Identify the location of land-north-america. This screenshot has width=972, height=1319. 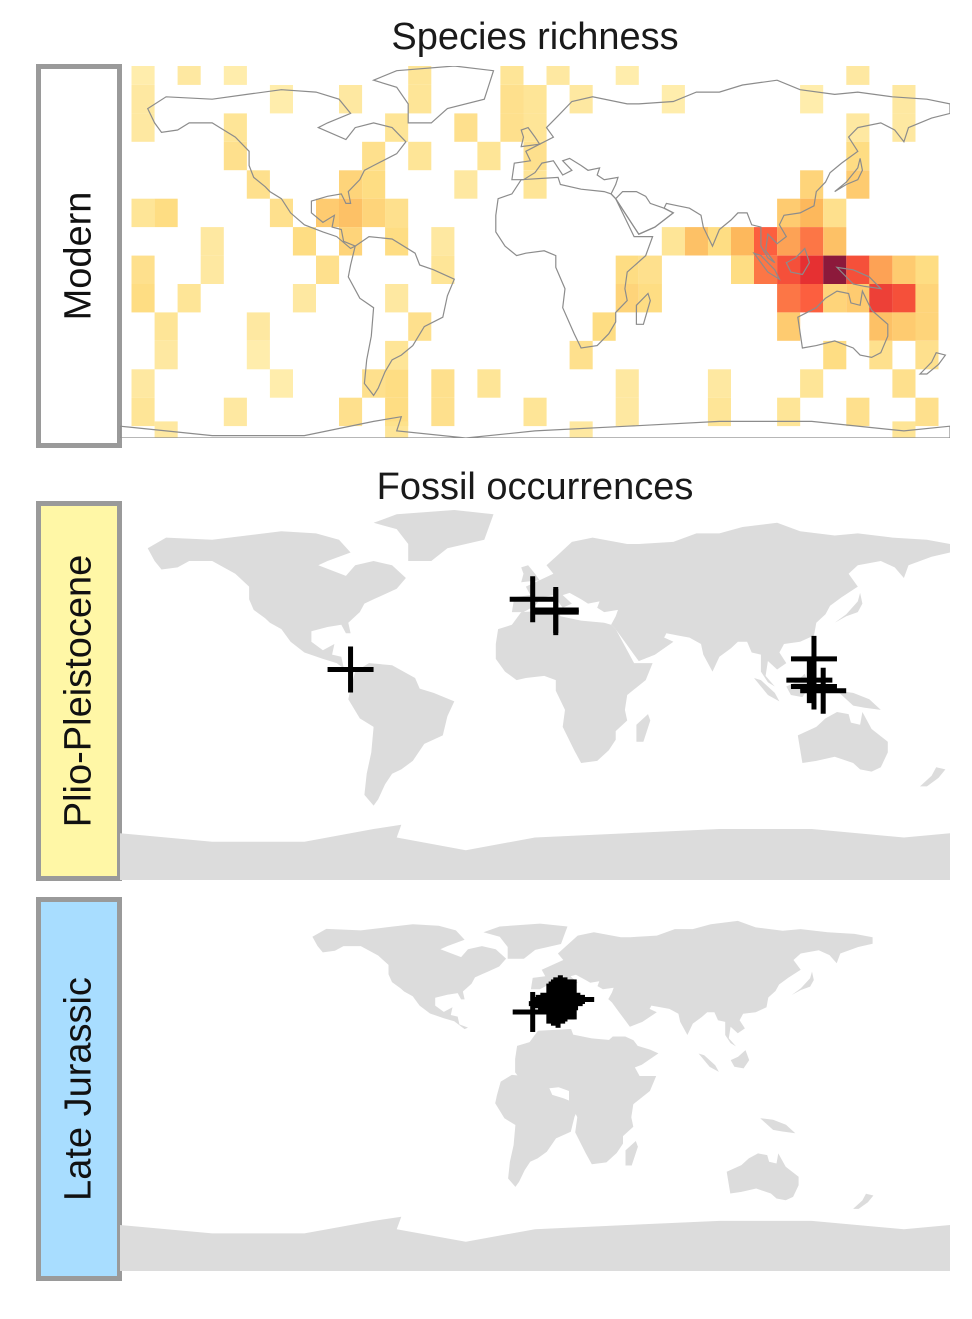
(276, 602).